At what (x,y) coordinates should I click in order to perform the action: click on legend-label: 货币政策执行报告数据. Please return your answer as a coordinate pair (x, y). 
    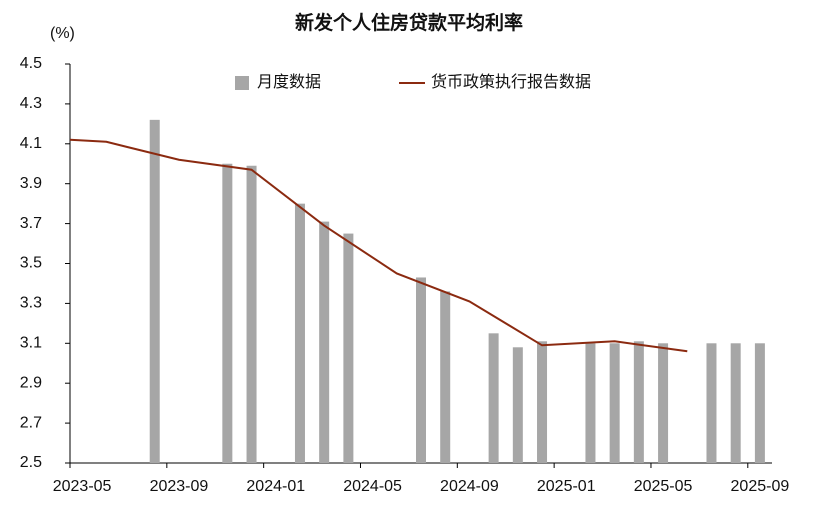
    Looking at the image, I should click on (511, 82).